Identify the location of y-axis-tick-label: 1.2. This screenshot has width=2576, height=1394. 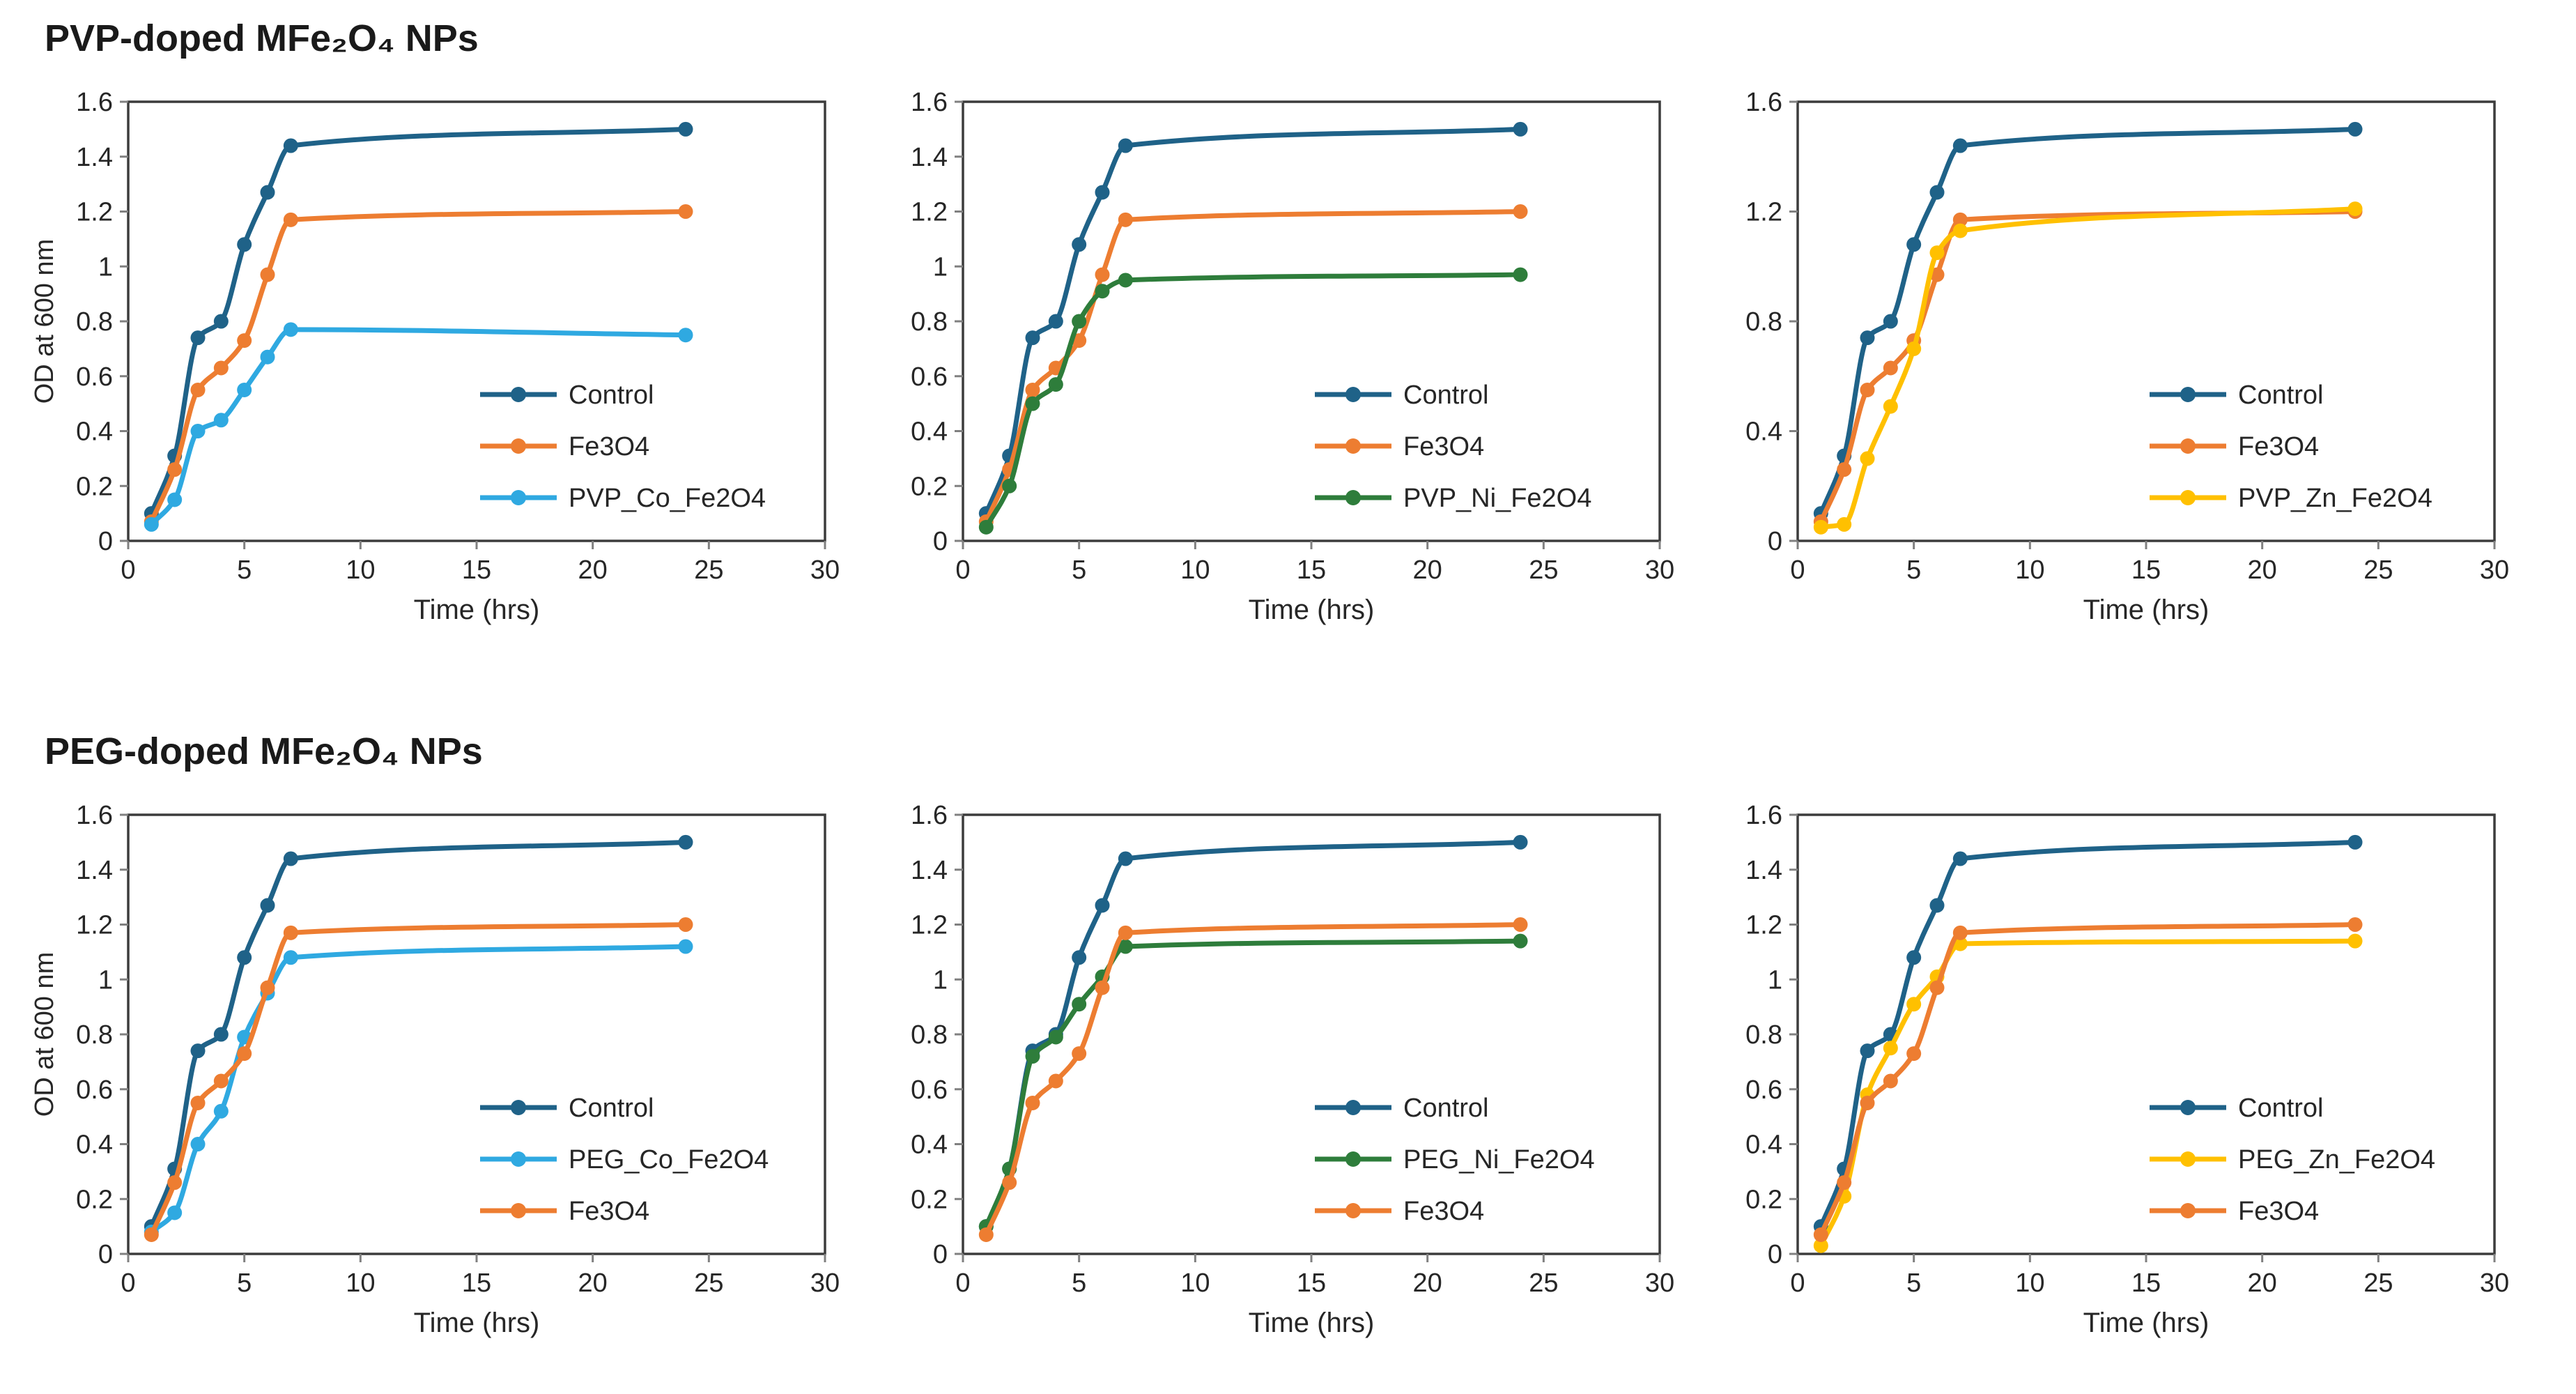
(1764, 212).